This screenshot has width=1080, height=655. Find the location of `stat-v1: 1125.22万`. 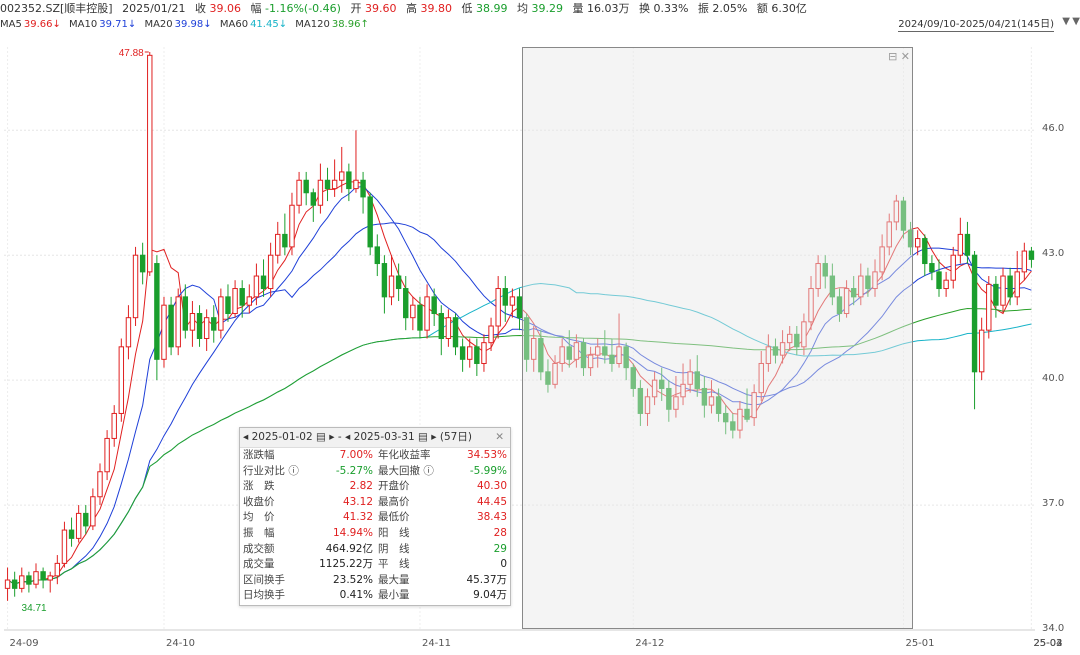

stat-v1: 1125.22万 is located at coordinates (346, 564).